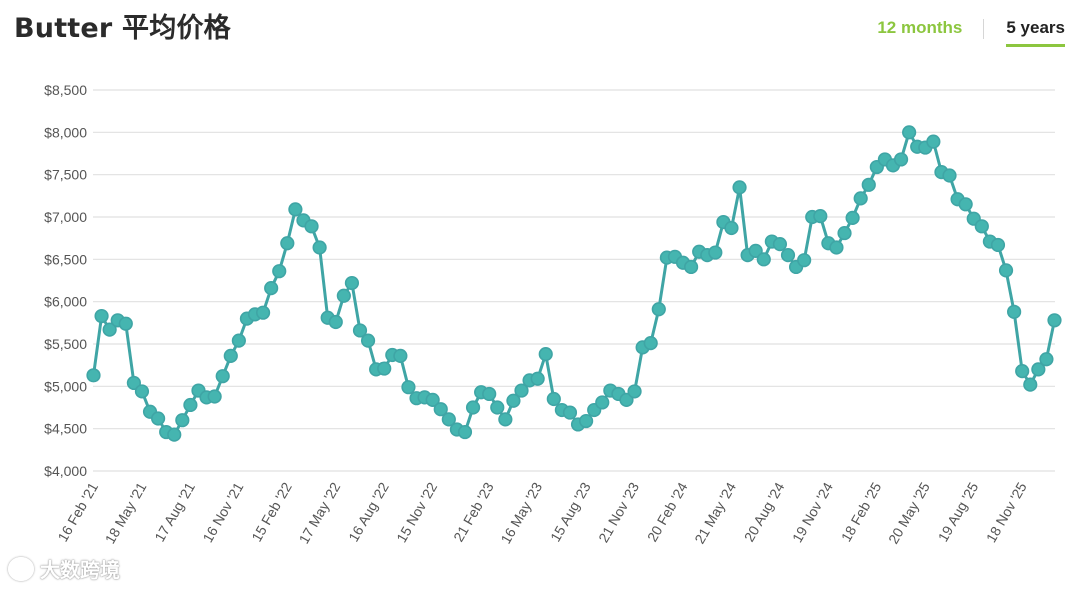 This screenshot has width=1080, height=589. I want to click on x-tick-label: 18 Nov '25, so click(1006, 512).